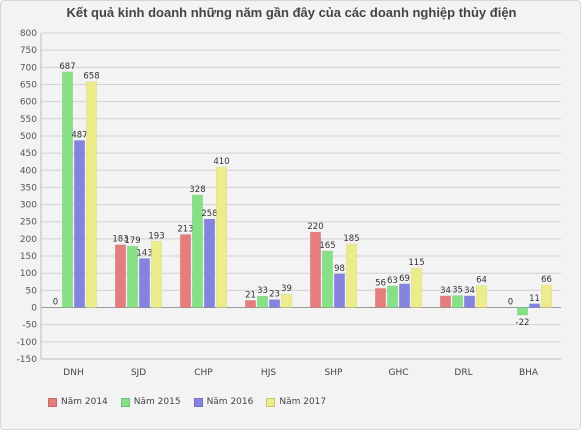  What do you see at coordinates (185, 229) in the screenshot?
I see `data-label: 213` at bounding box center [185, 229].